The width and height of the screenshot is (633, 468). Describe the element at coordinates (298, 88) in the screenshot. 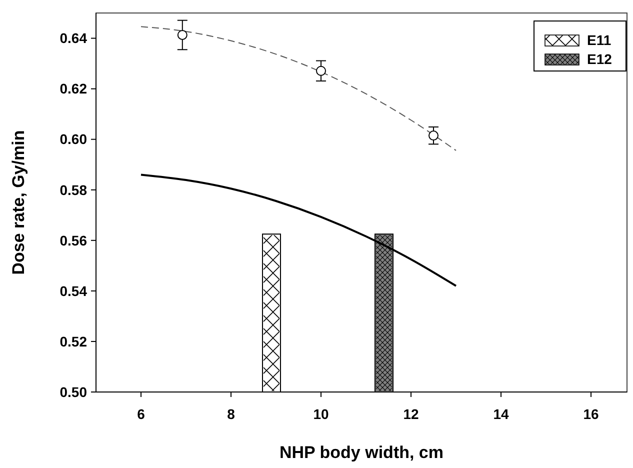

I see `line-series` at that location.